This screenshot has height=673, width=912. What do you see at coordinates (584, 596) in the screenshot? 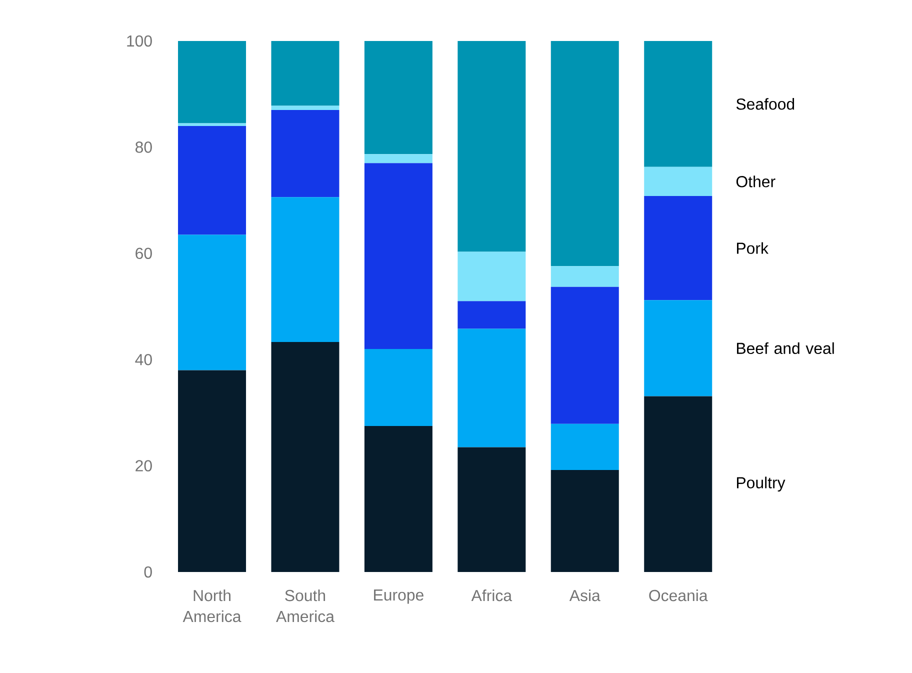
I see `x-tick-label: Asia` at bounding box center [584, 596].